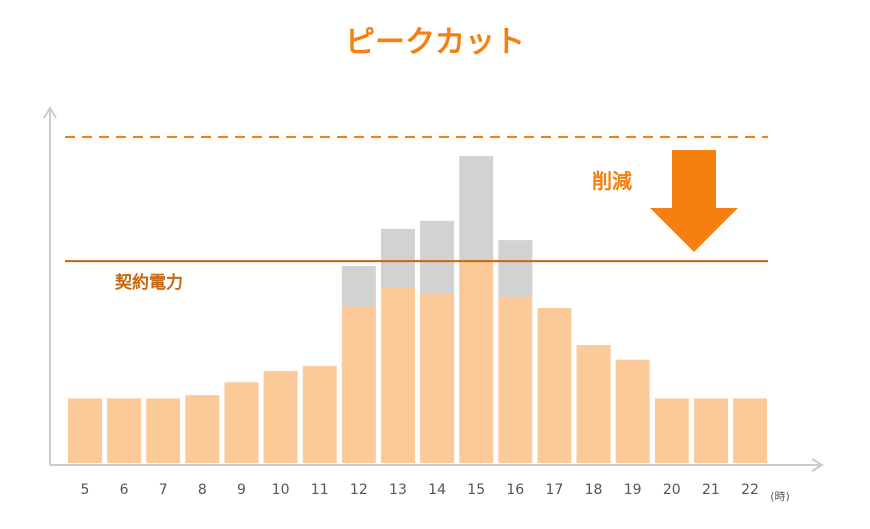 The image size is (870, 529). I want to click on contract-power-label: 契約電力, so click(148, 282).